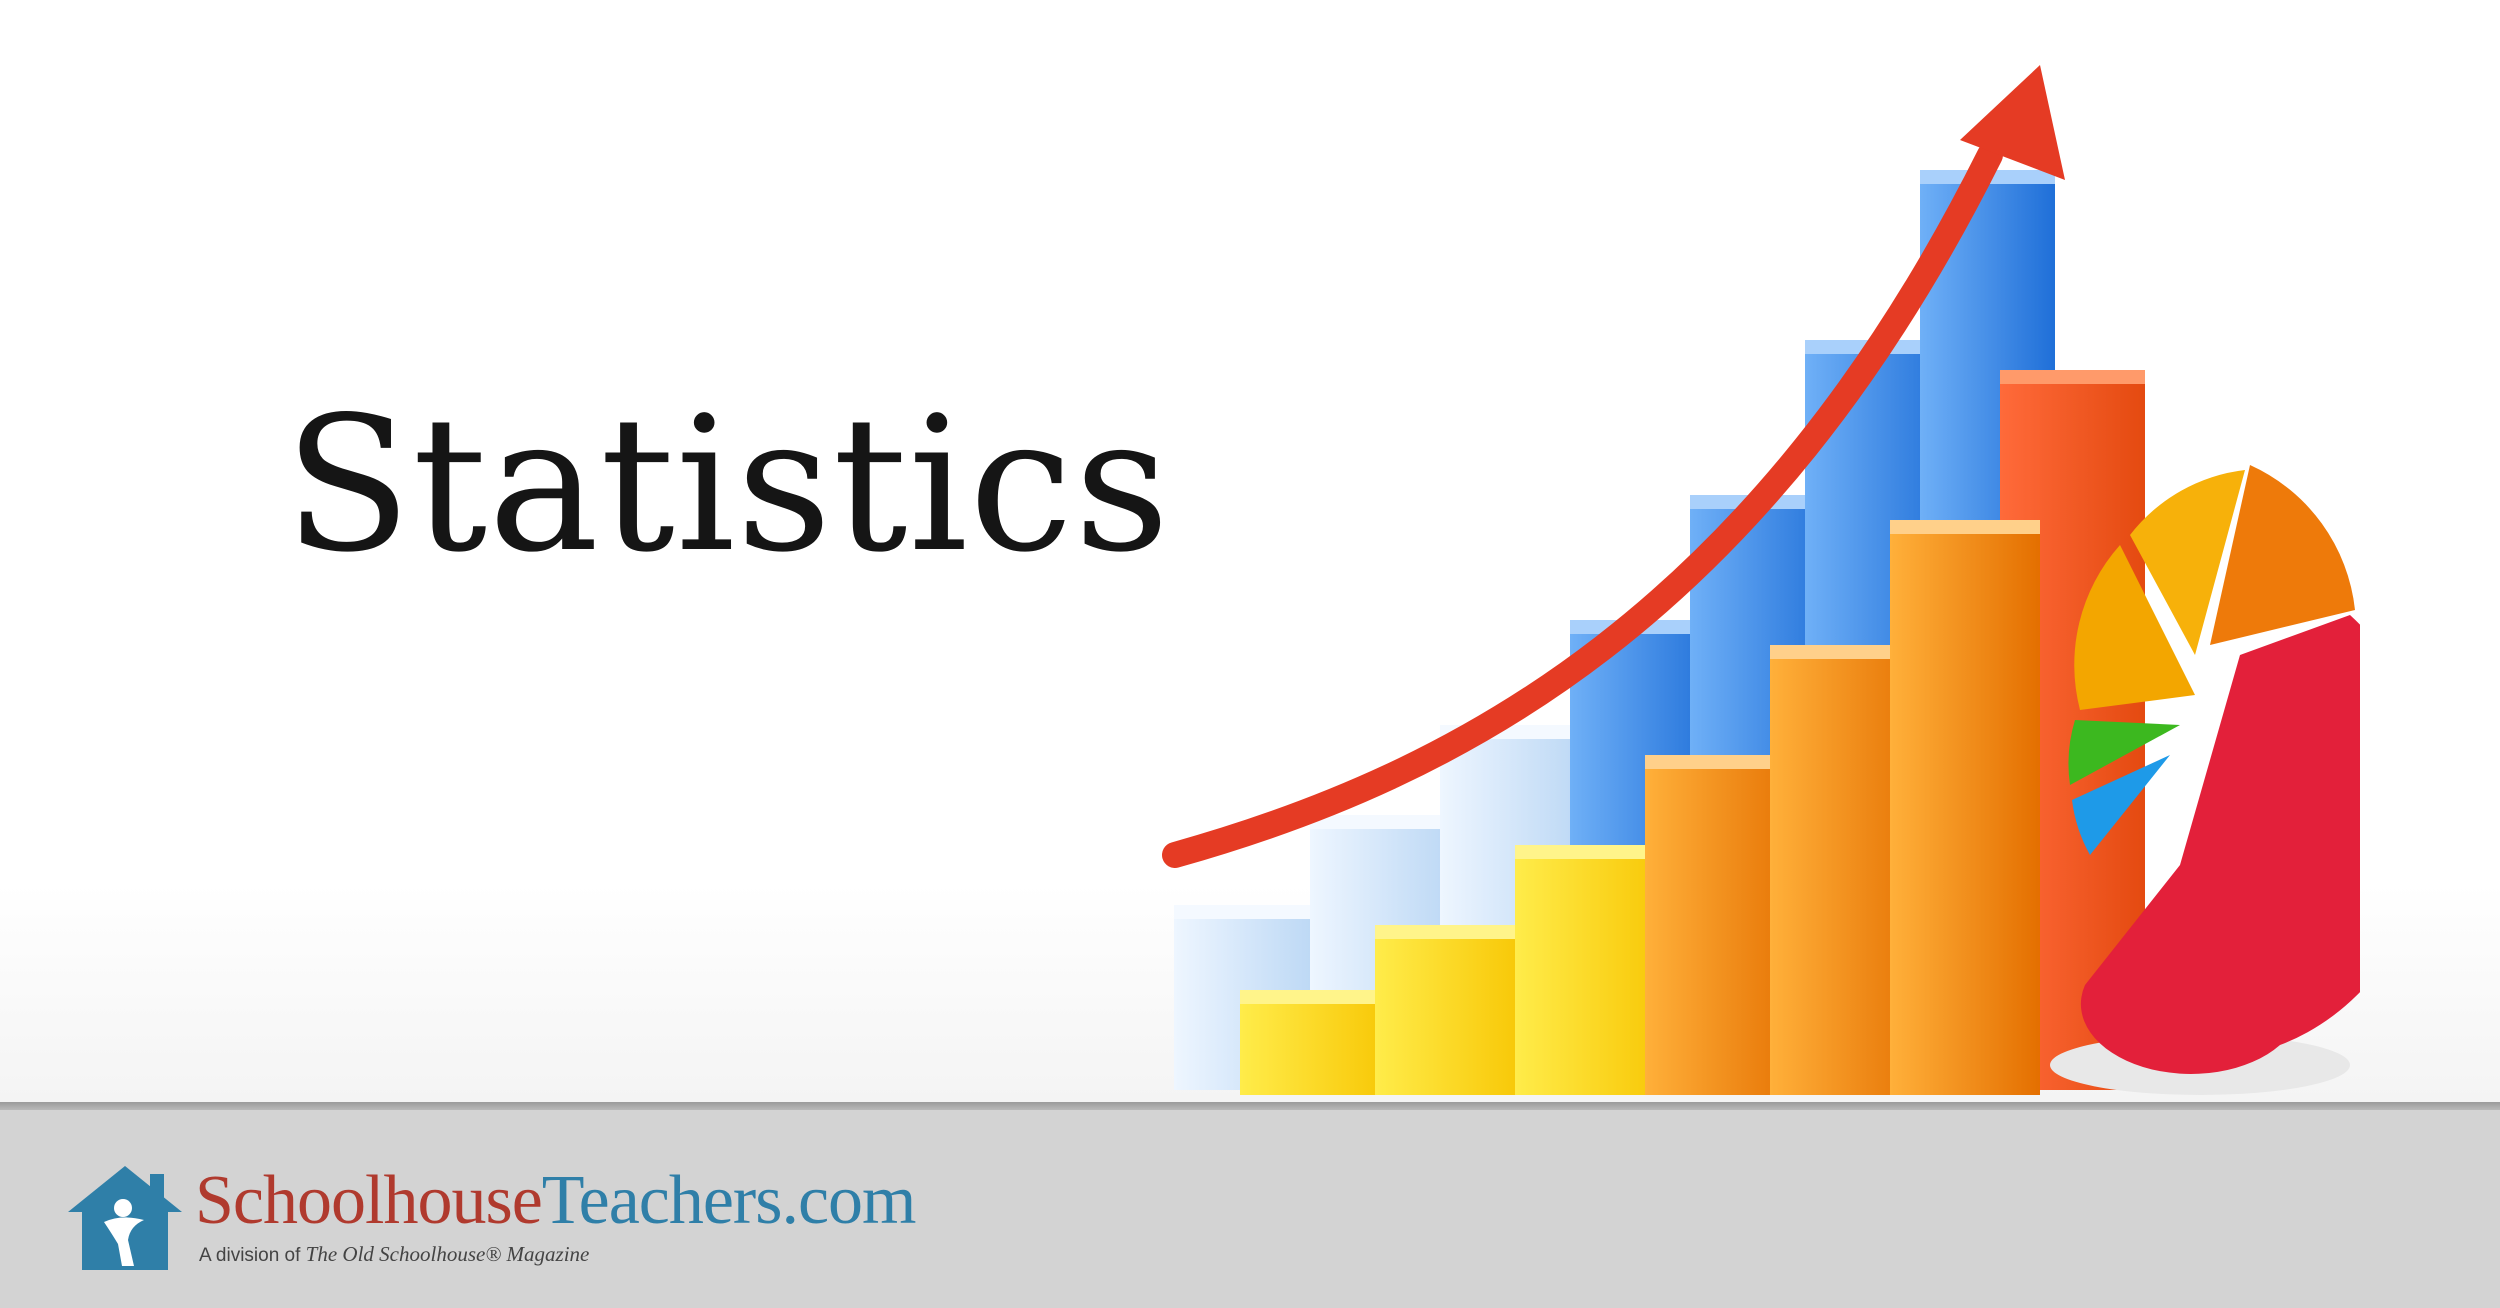 This screenshot has width=2500, height=1308. I want to click on logo-subtitle-magazine: The Old Schoolhouse® Magazine, so click(447, 1254).